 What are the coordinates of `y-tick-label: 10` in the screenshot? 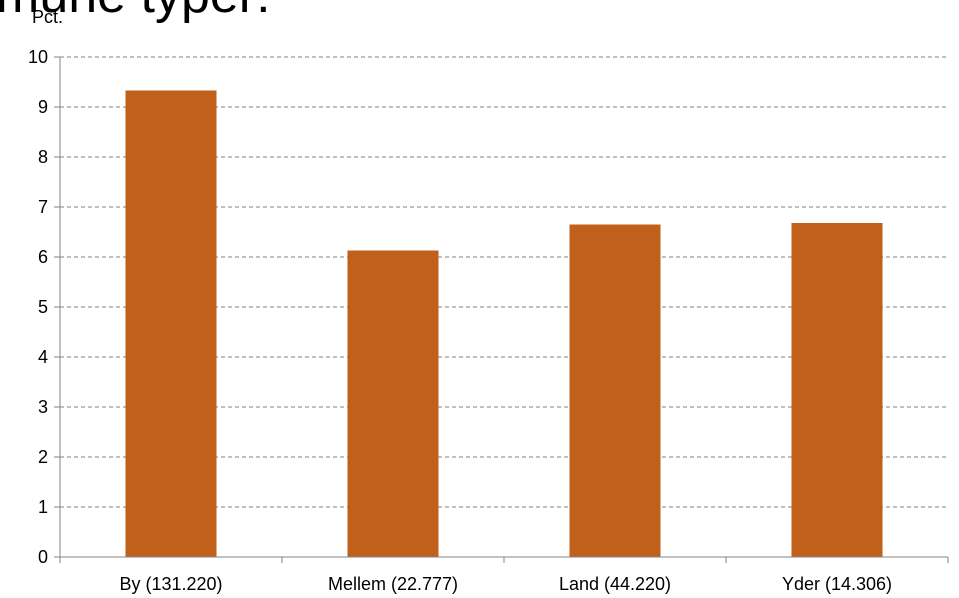 It's located at (38, 57).